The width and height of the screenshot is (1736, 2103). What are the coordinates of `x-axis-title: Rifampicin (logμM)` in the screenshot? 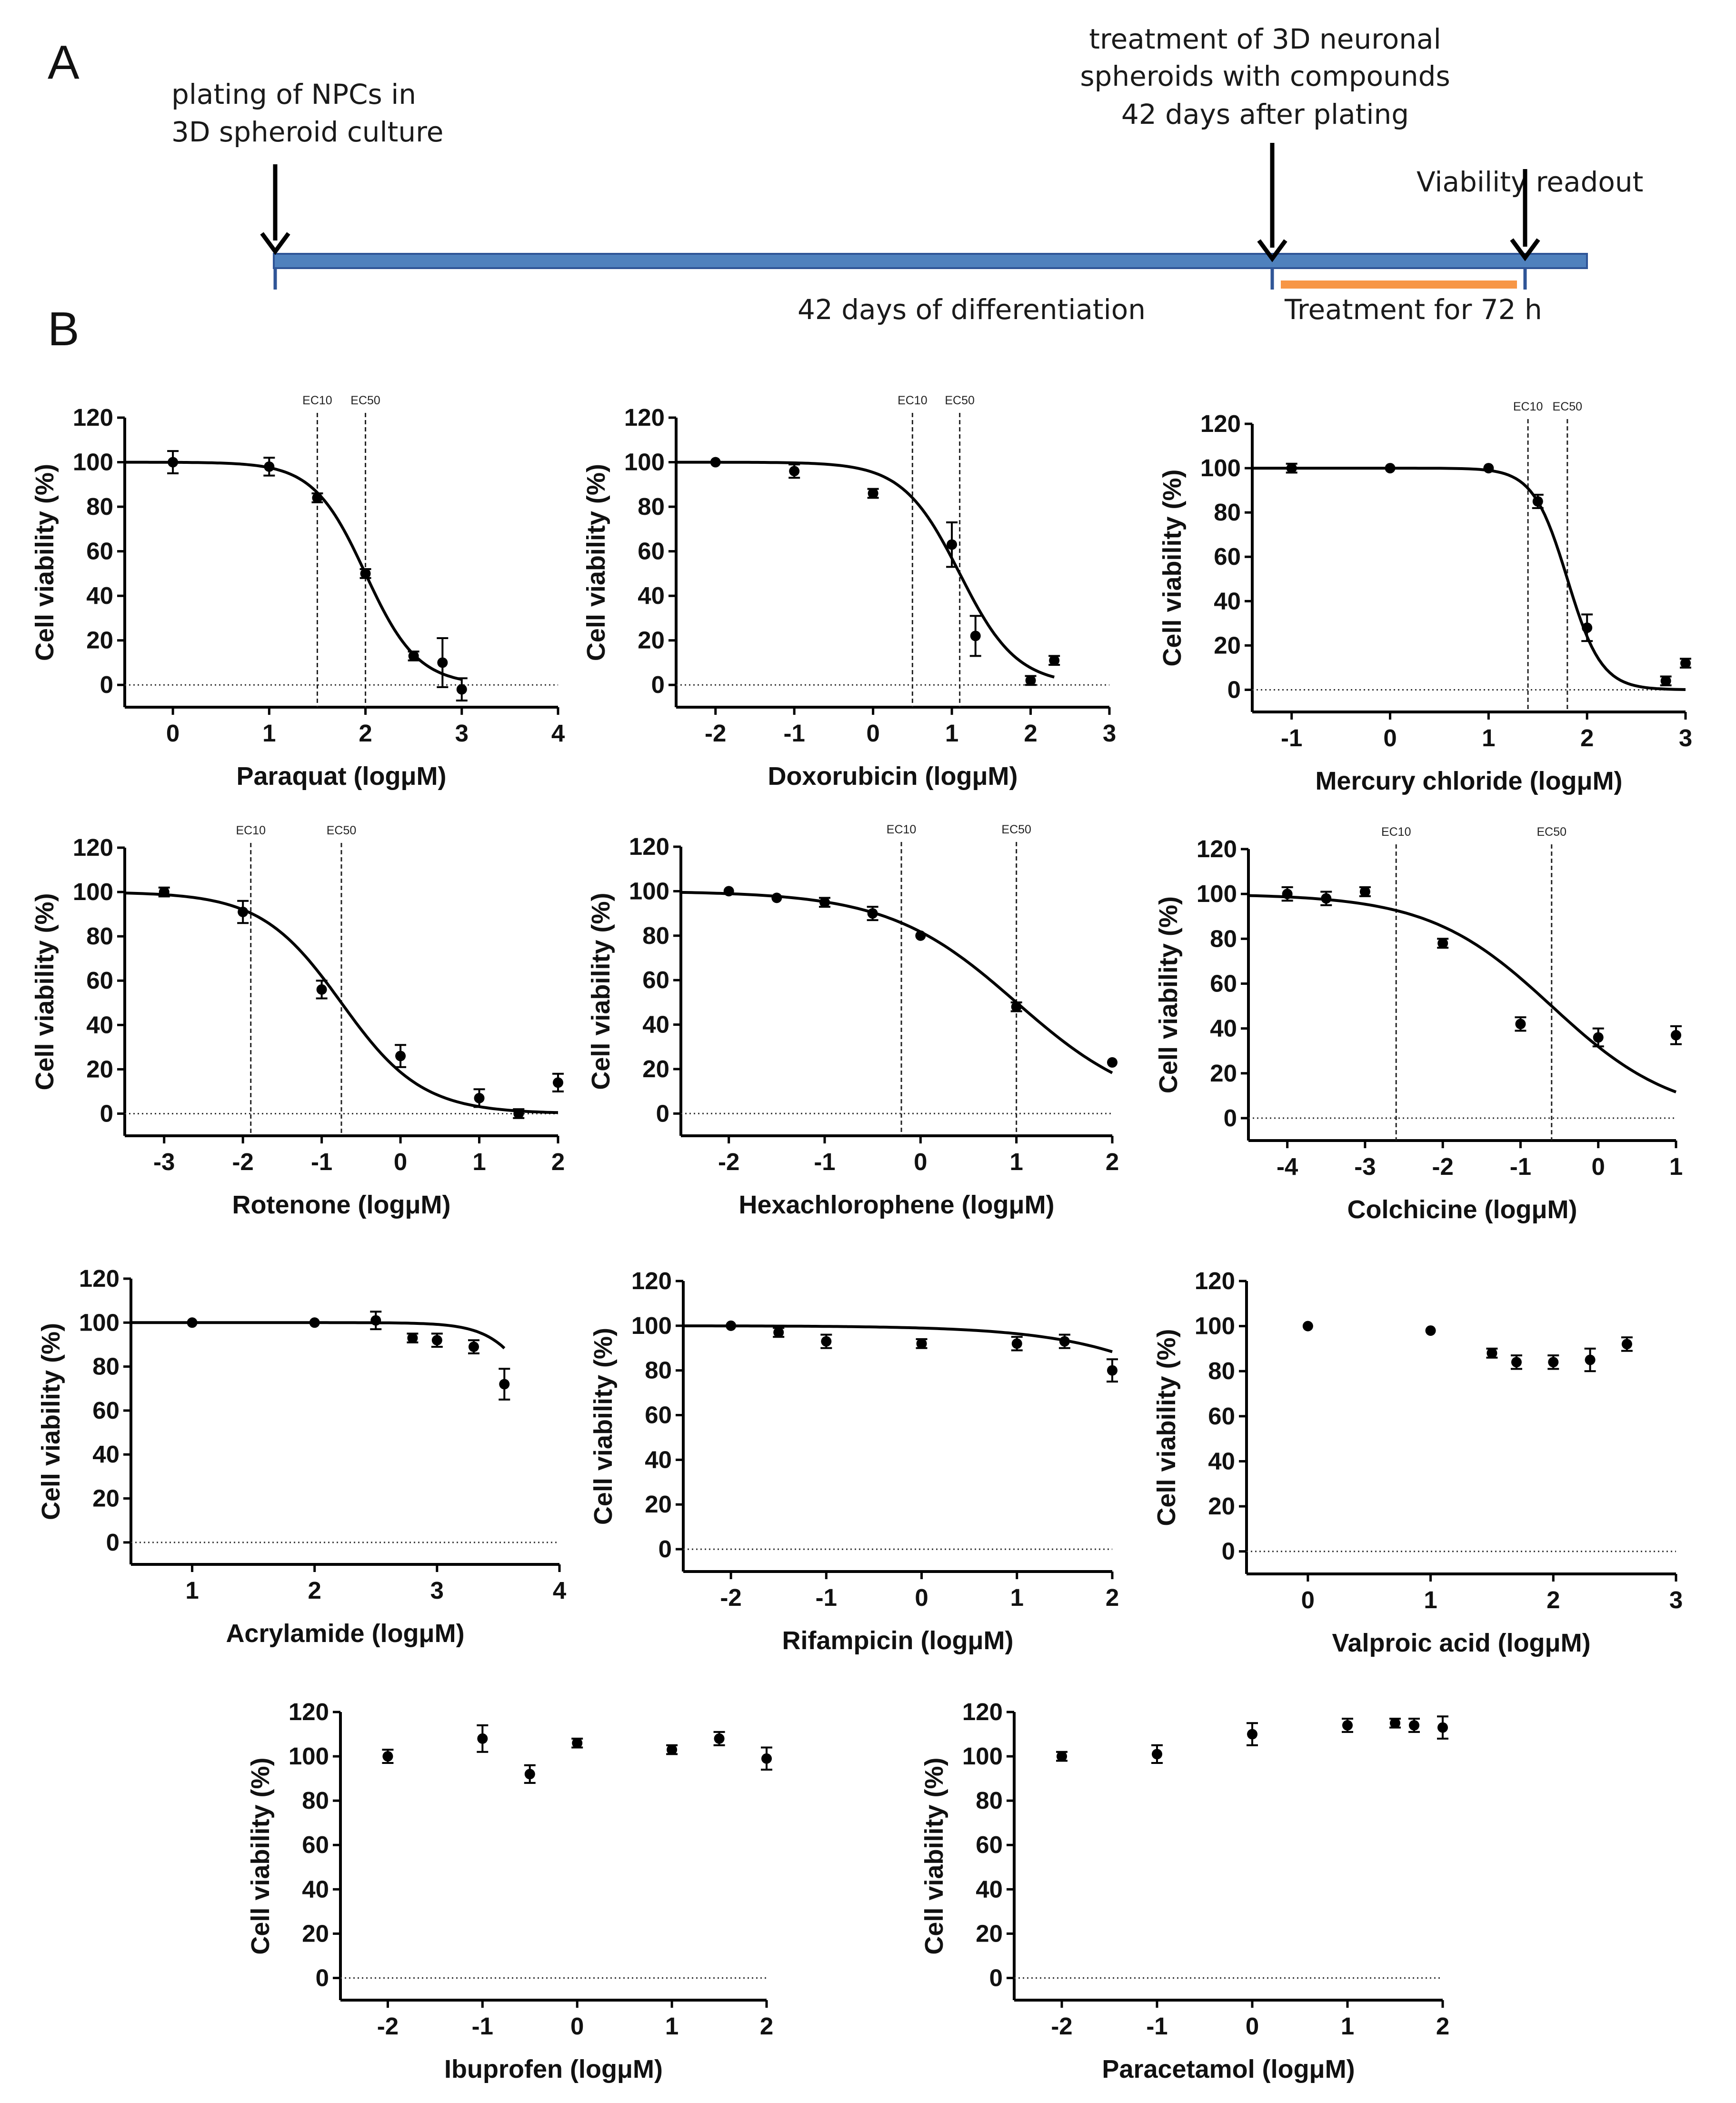 It's located at (898, 1640).